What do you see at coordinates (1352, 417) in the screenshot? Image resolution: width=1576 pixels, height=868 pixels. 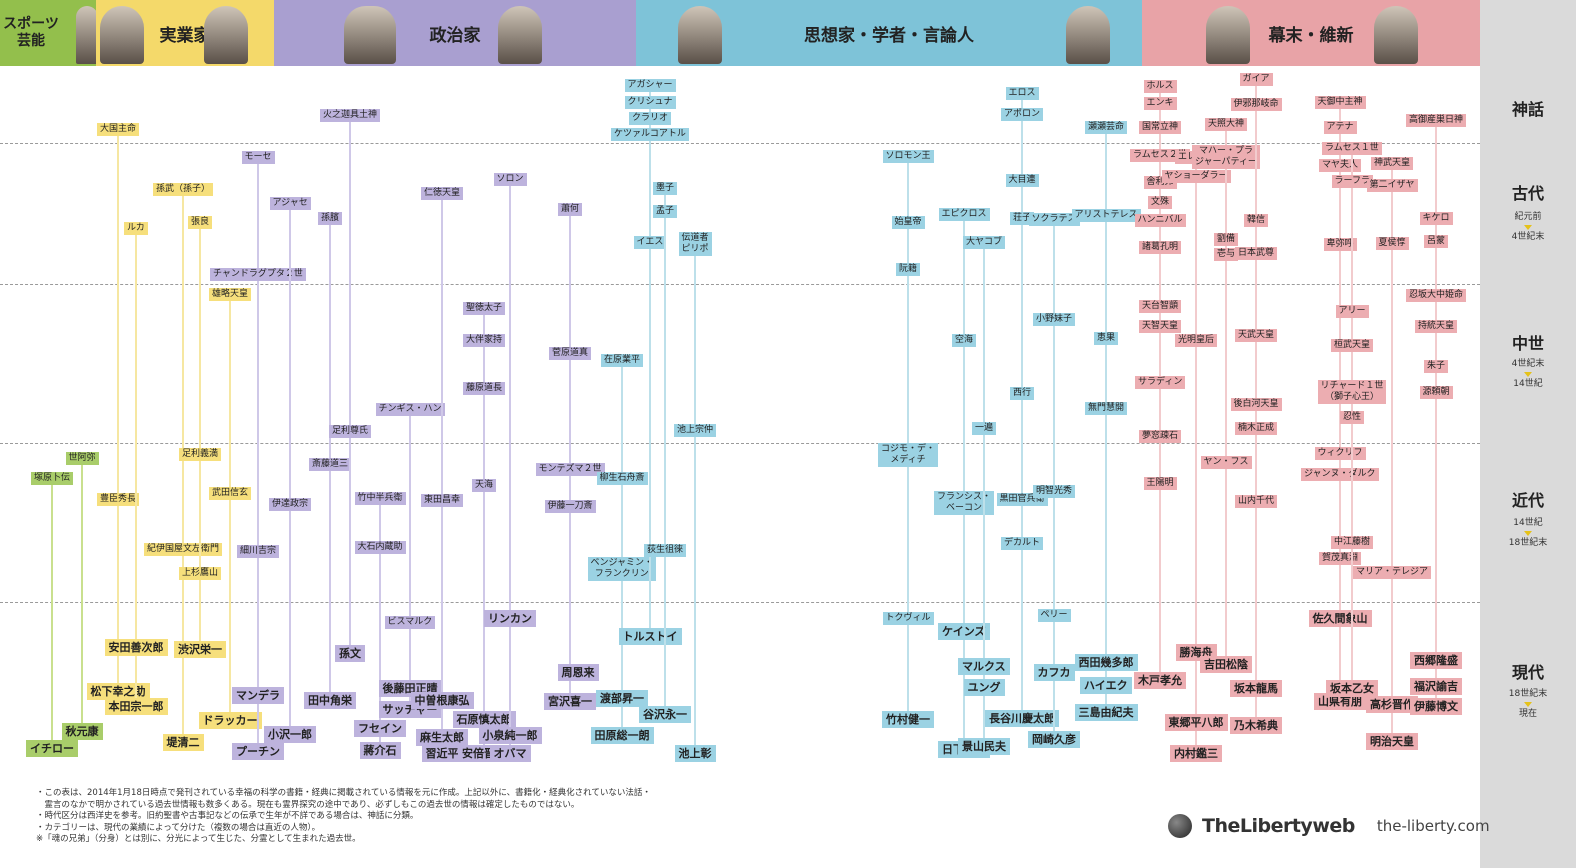 I see `person-node: 忍性` at bounding box center [1352, 417].